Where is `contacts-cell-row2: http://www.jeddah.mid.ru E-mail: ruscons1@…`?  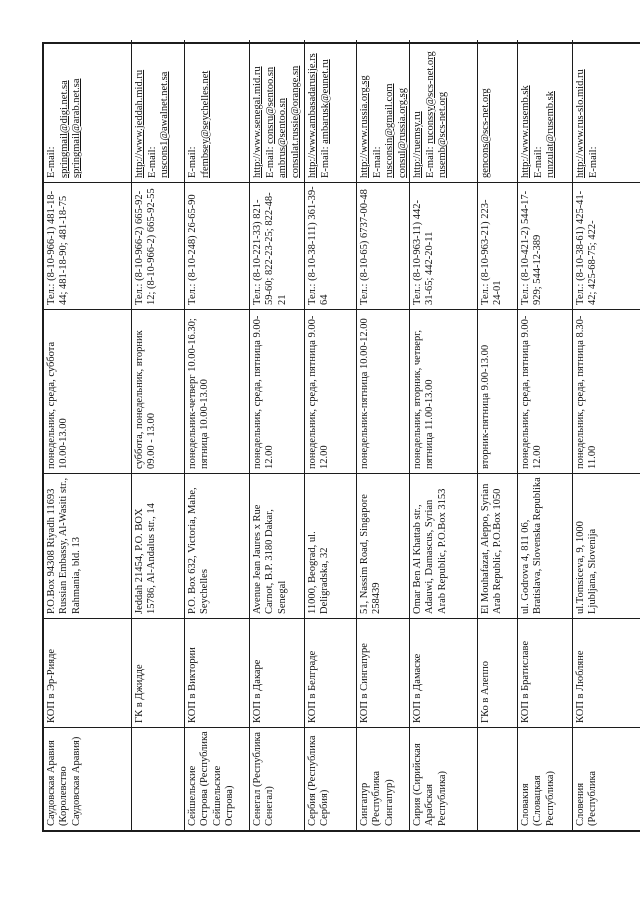 contacts-cell-row2: http://www.jeddah.mid.ru E-mail: ruscons1@… is located at coordinates (158, 111).